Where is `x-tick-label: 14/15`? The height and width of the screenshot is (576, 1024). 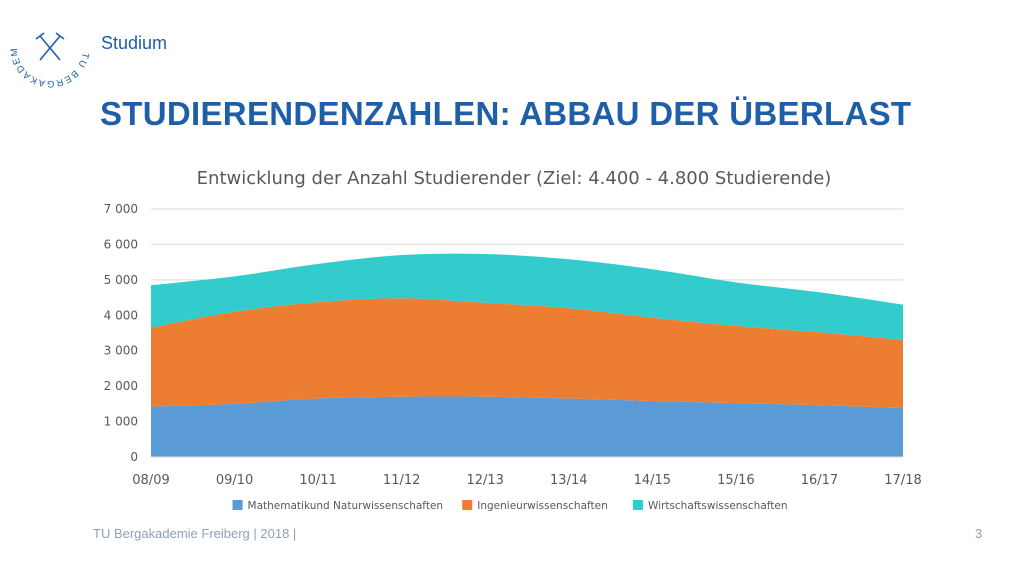
x-tick-label: 14/15 is located at coordinates (652, 480).